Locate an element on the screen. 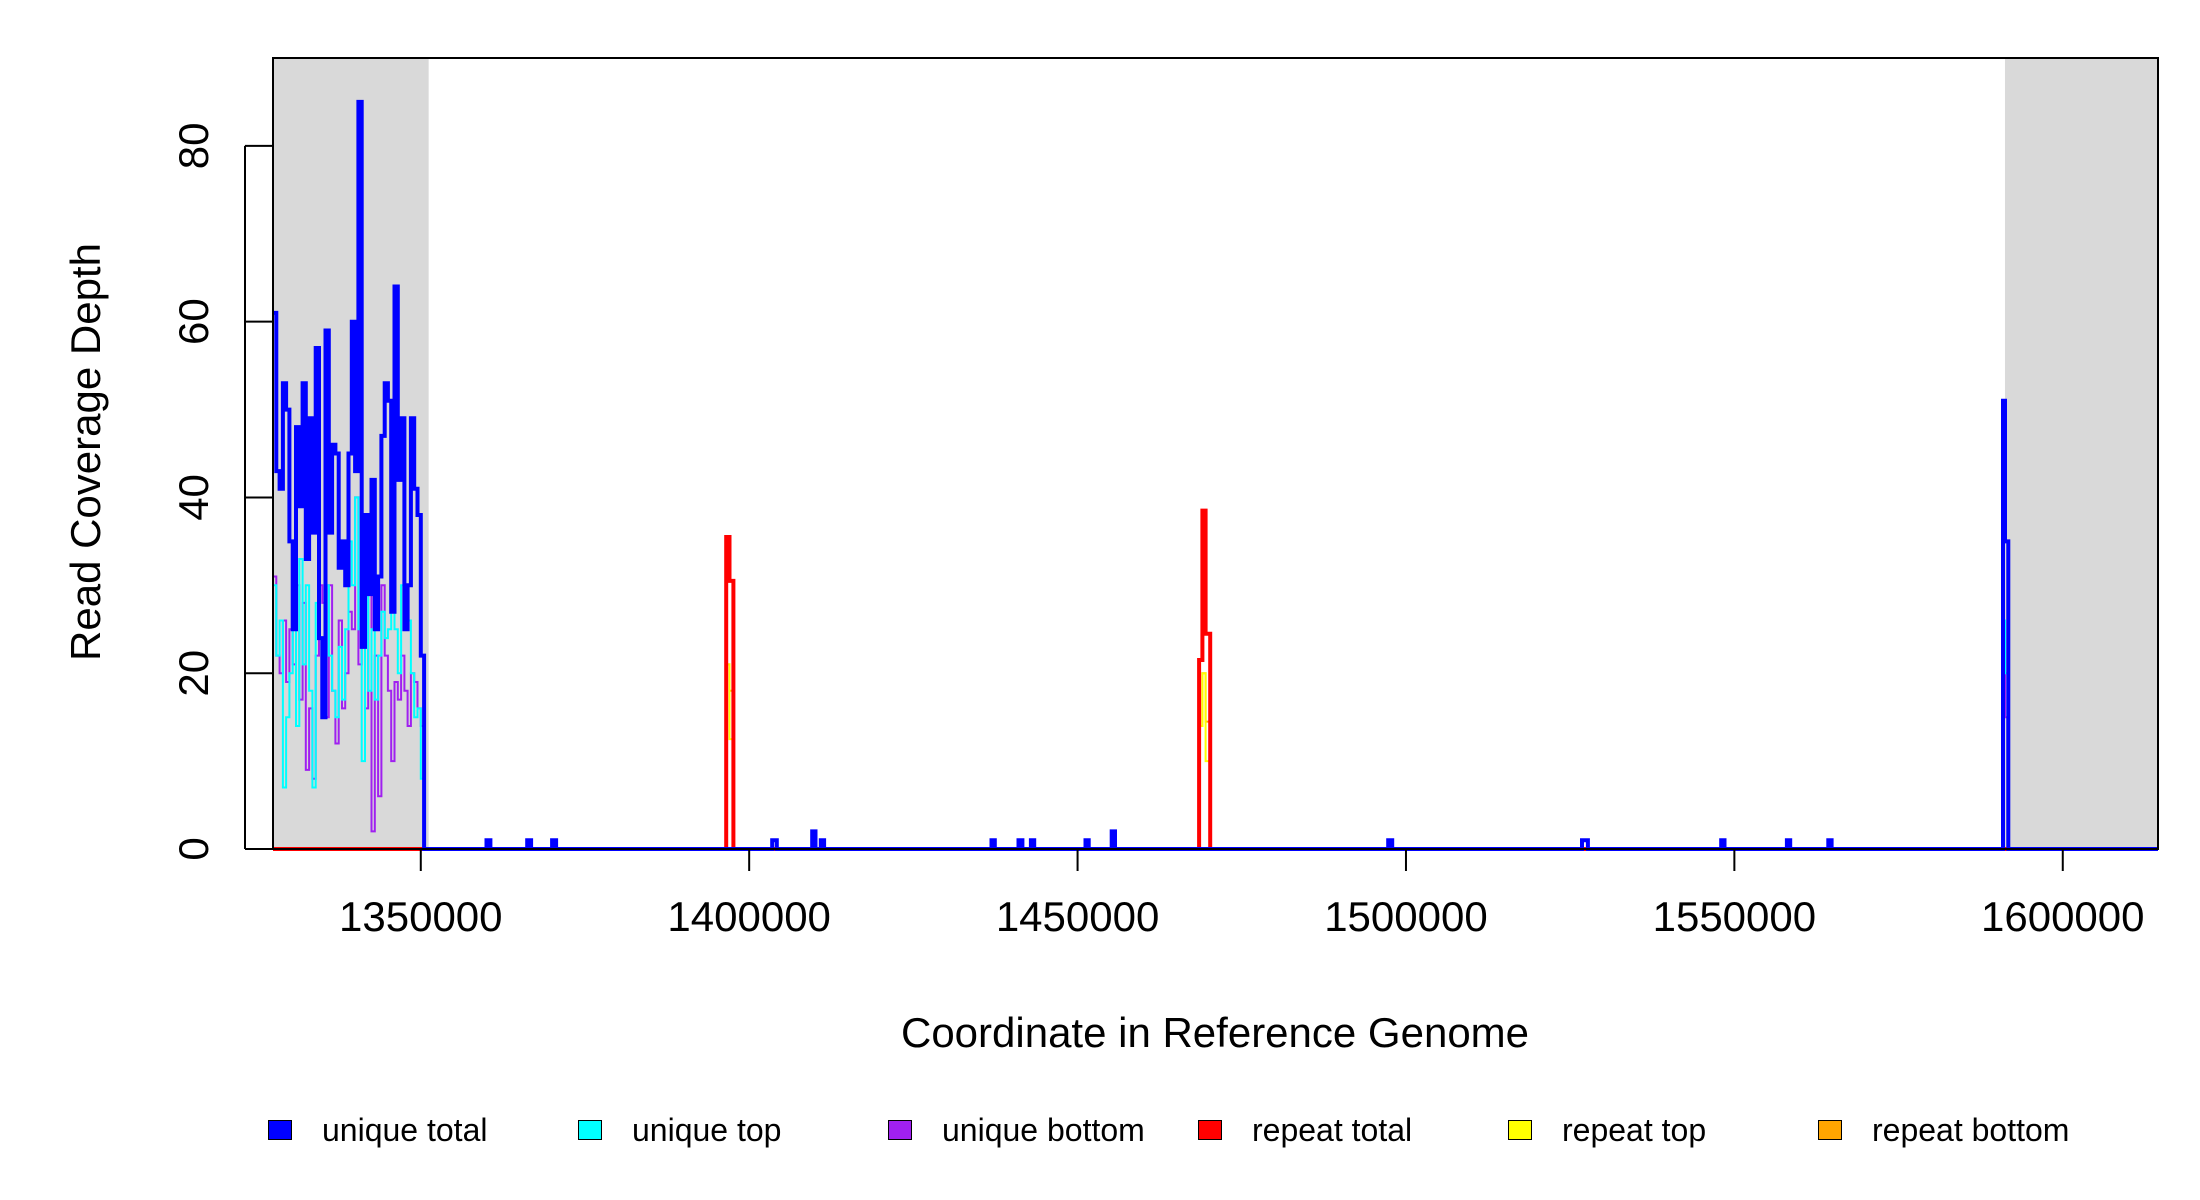  legend-label: repeat total is located at coordinates (1332, 1129).